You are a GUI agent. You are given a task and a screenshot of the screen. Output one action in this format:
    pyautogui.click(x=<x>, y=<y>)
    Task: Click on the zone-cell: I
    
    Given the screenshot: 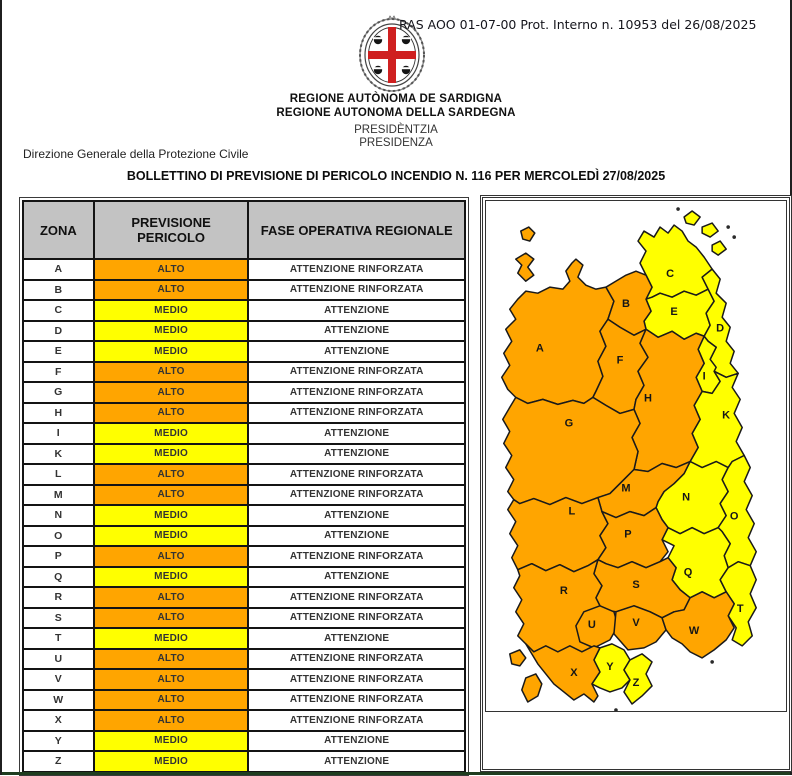 What is the action you would take?
    pyautogui.click(x=58, y=433)
    